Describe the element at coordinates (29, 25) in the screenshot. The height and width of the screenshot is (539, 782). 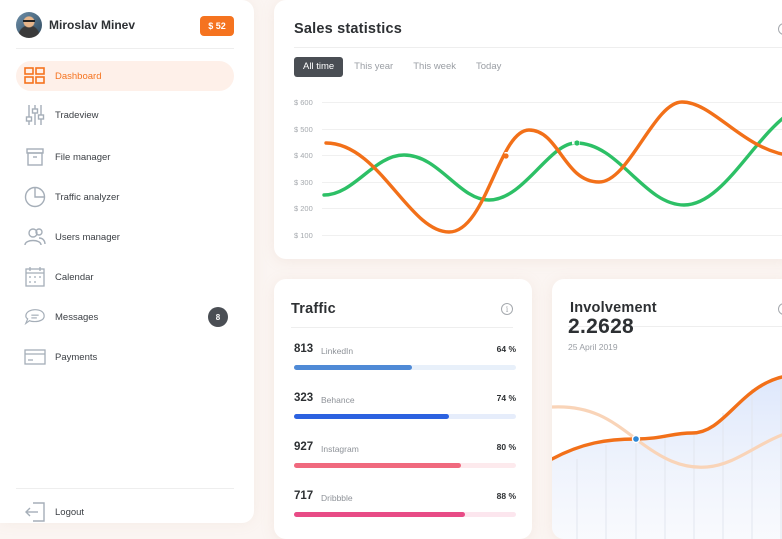
I see `avatar` at that location.